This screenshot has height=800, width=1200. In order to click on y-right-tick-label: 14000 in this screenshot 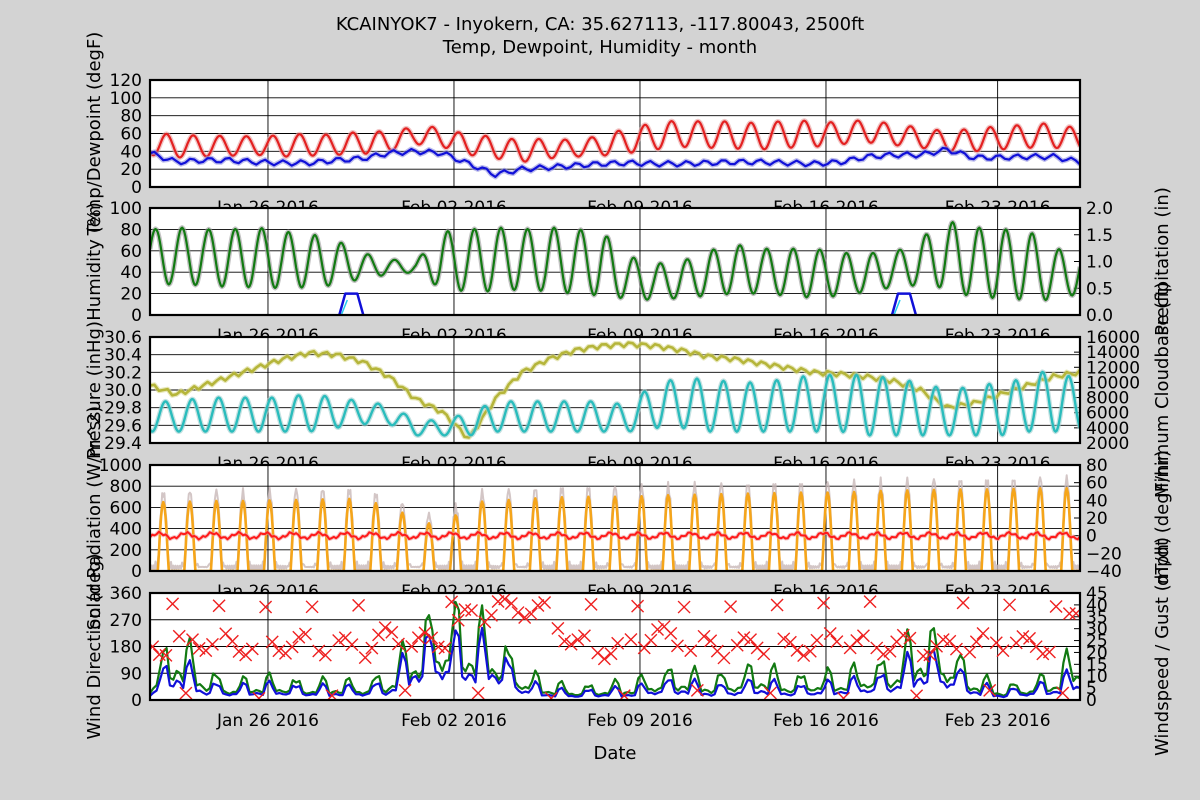, I will do `click(1113, 353)`.